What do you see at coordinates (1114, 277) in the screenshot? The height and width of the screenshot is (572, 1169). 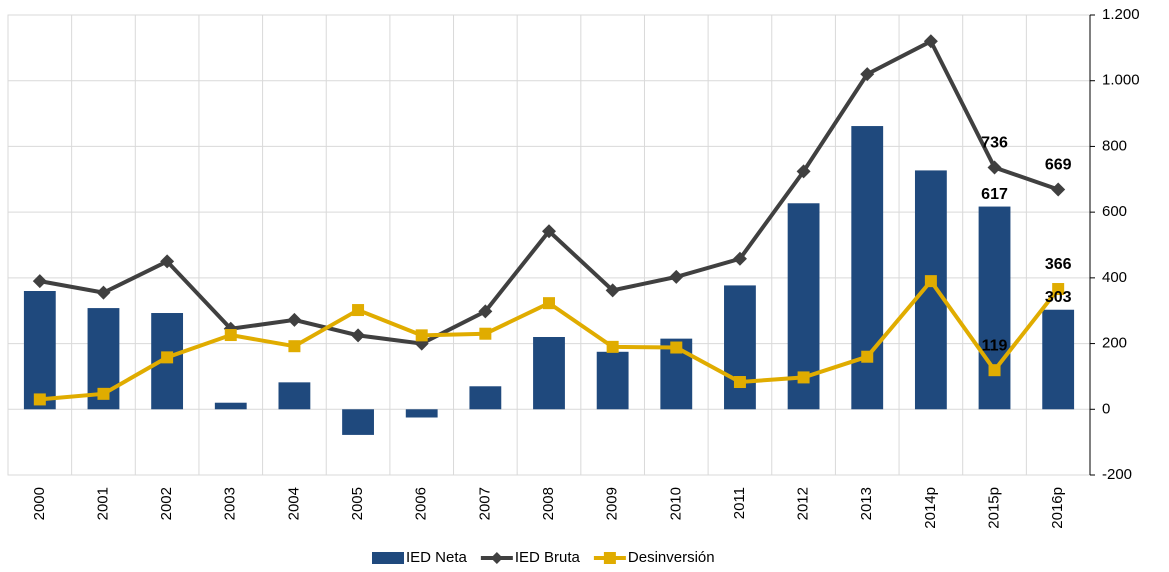 I see `y-tick-label: 400` at bounding box center [1114, 277].